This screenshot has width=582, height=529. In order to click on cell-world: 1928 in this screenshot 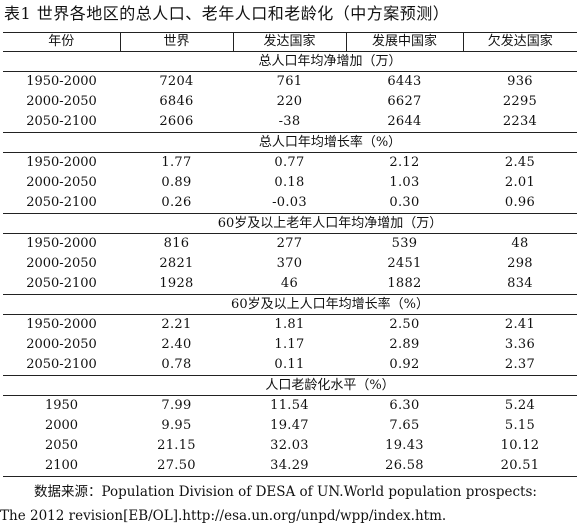, I will do `click(176, 283)`.